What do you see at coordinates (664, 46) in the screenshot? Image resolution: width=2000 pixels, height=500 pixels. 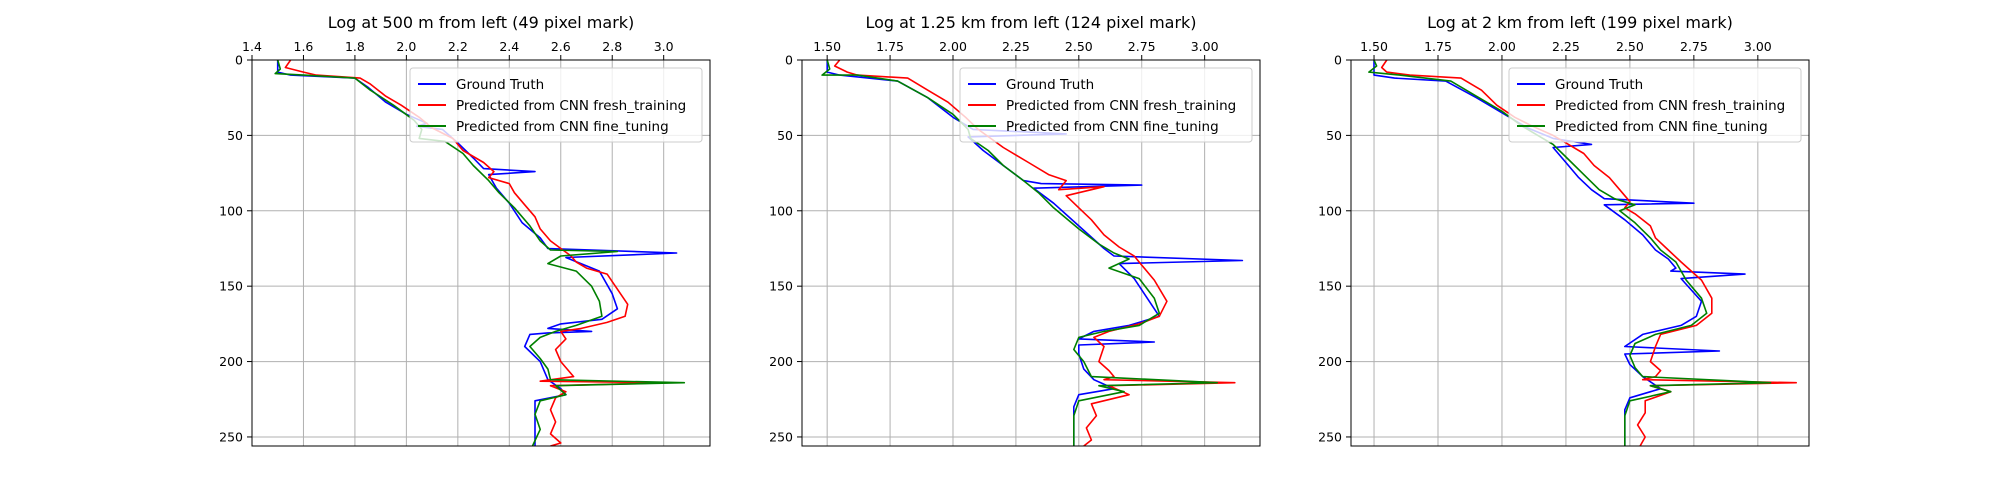 I see `x-tick-label: 3.0` at bounding box center [664, 46].